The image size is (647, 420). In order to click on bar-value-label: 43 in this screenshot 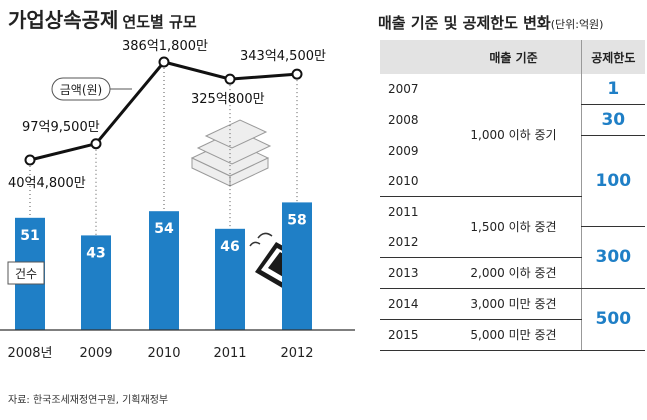, I will do `click(95, 253)`.